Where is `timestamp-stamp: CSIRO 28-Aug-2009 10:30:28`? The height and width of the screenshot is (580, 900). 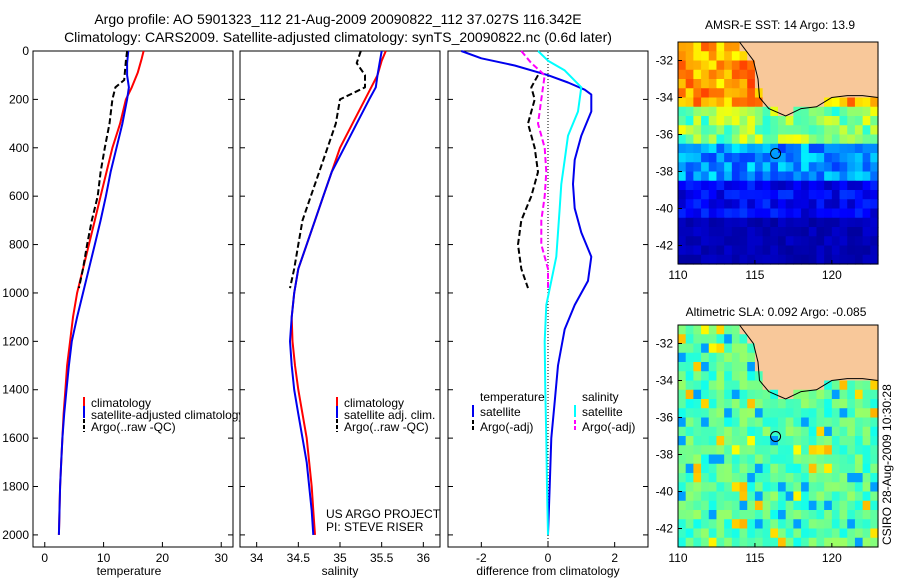 timestamp-stamp: CSIRO 28-Aug-2009 10:30:28 is located at coordinates (887, 464).